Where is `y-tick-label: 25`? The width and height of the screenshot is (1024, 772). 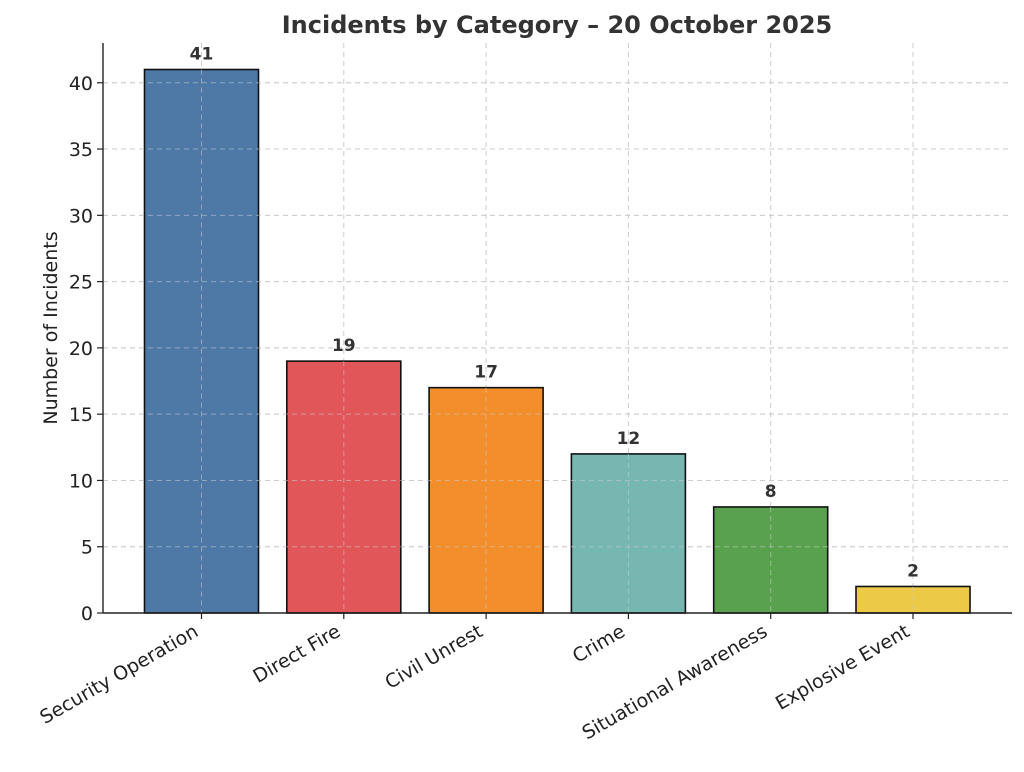 y-tick-label: 25 is located at coordinates (81, 283).